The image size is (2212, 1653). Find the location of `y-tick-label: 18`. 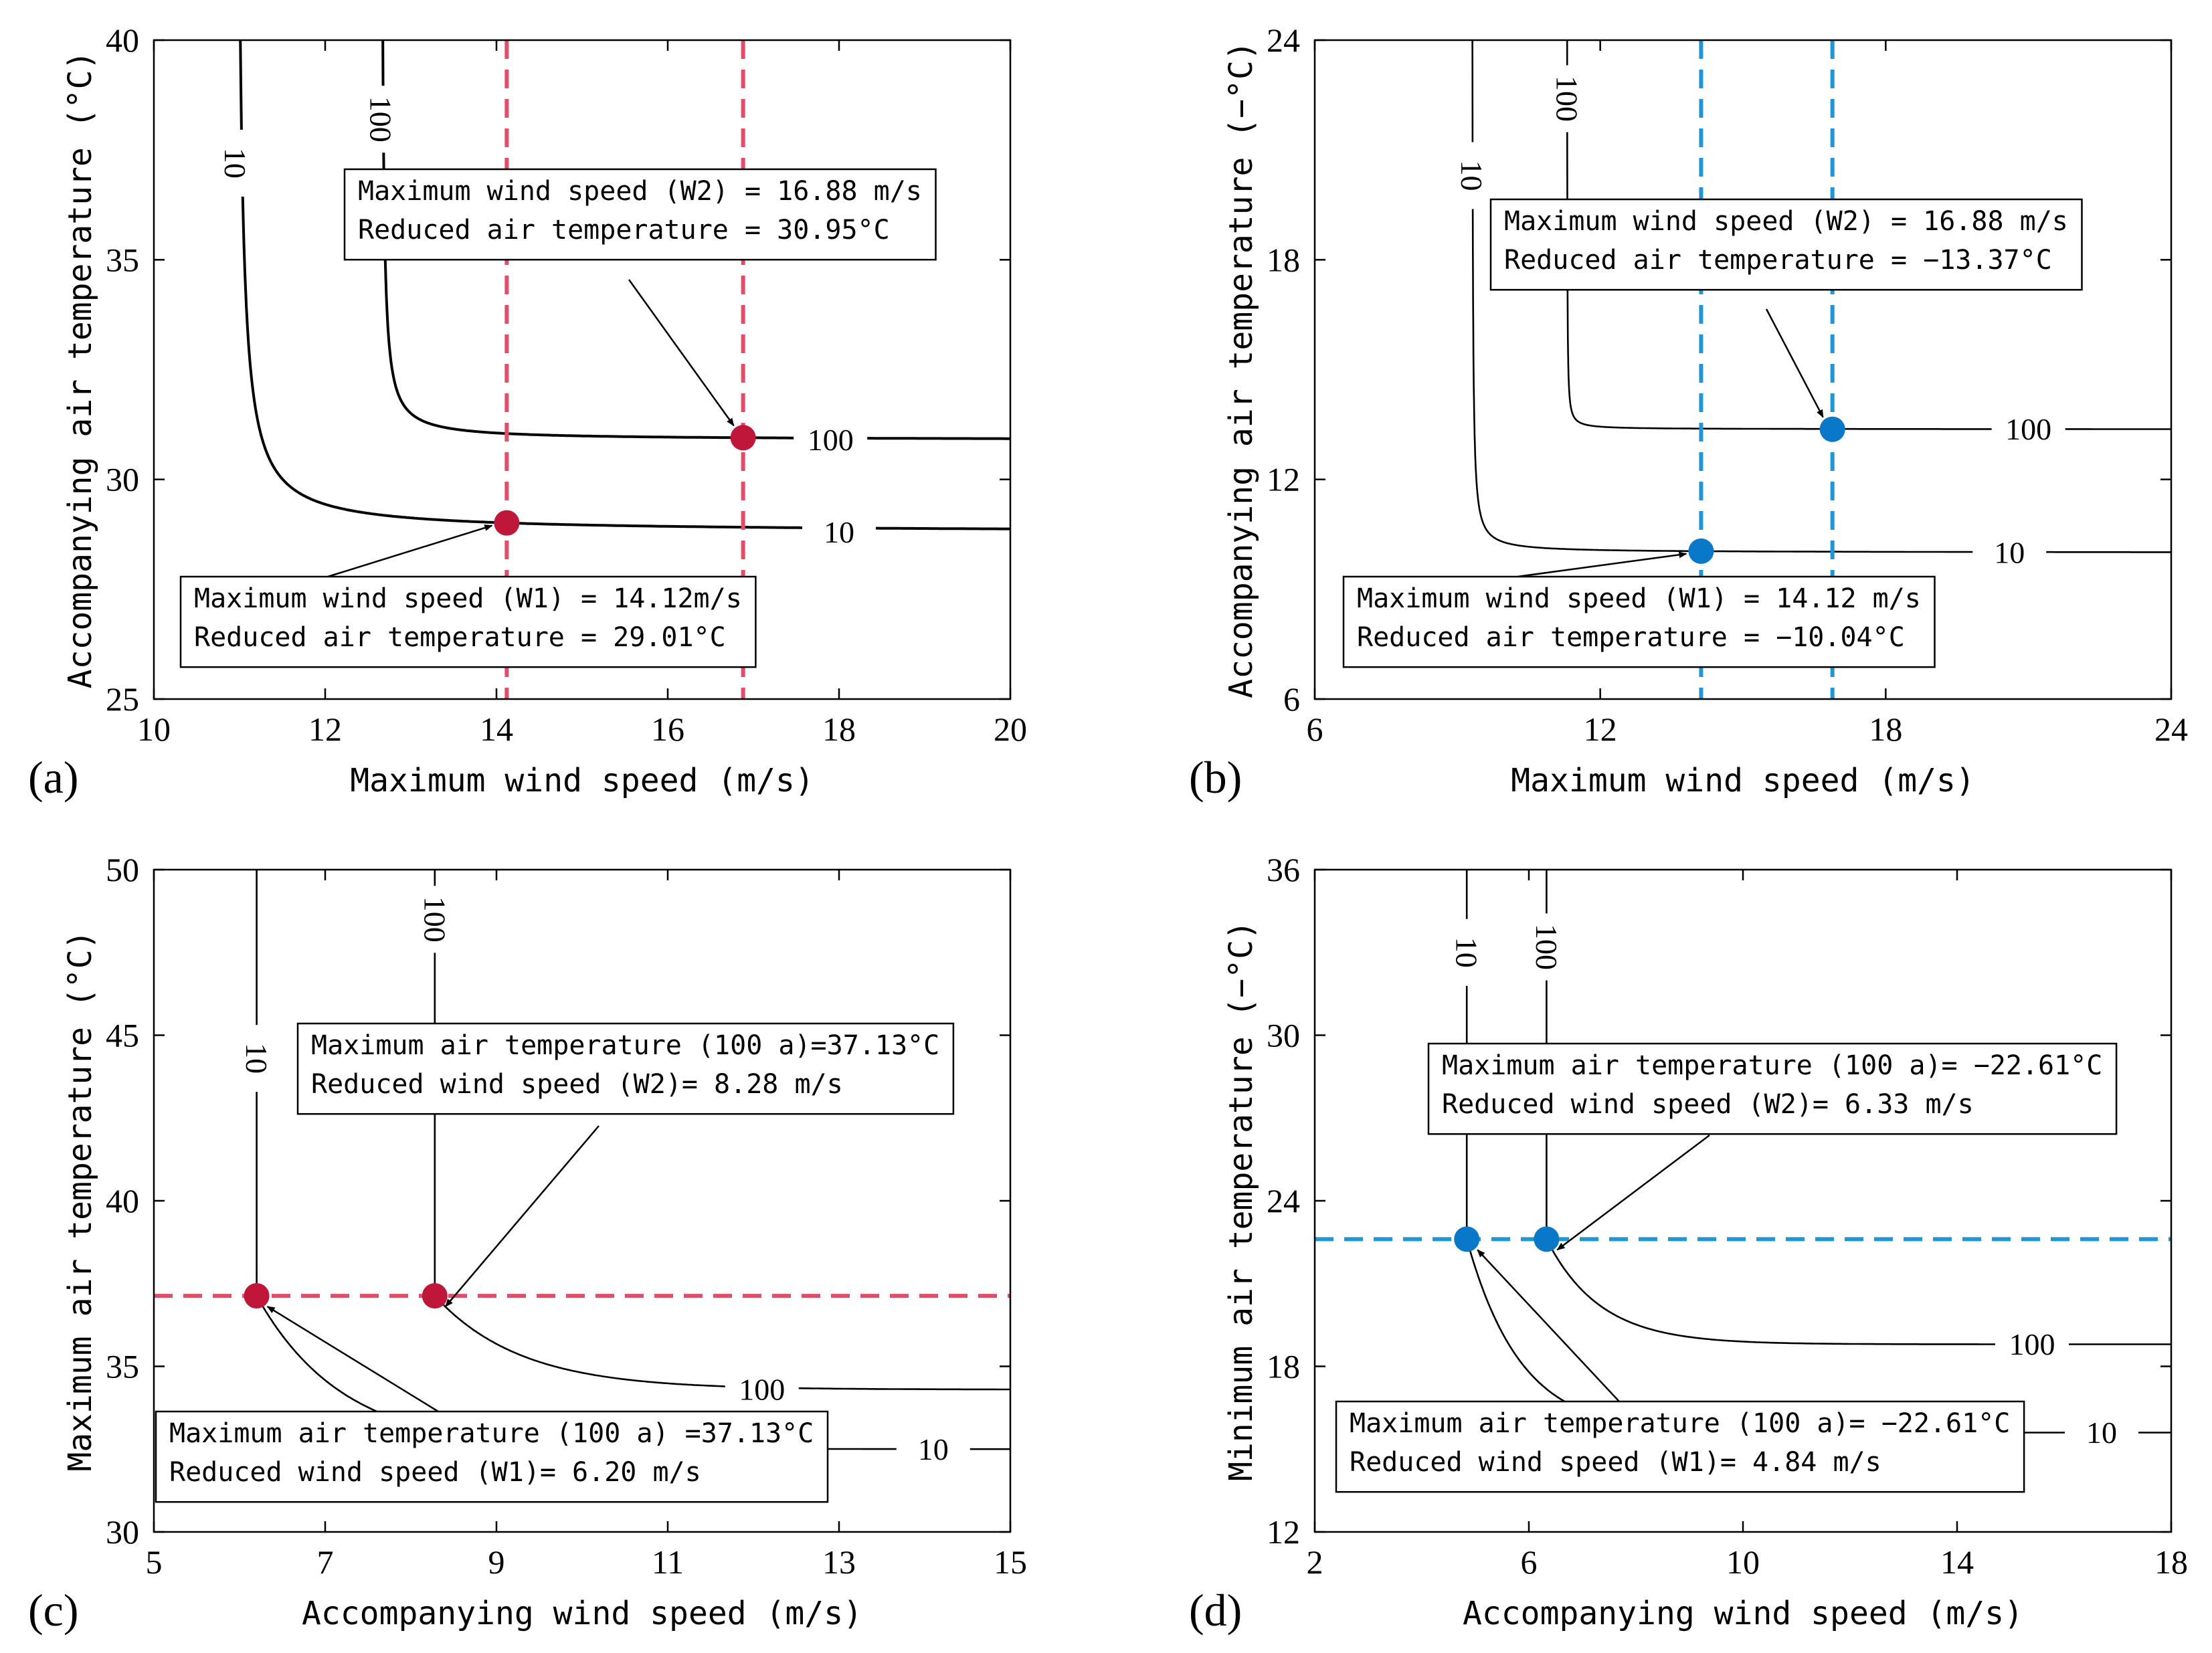

y-tick-label: 18 is located at coordinates (1284, 1366).